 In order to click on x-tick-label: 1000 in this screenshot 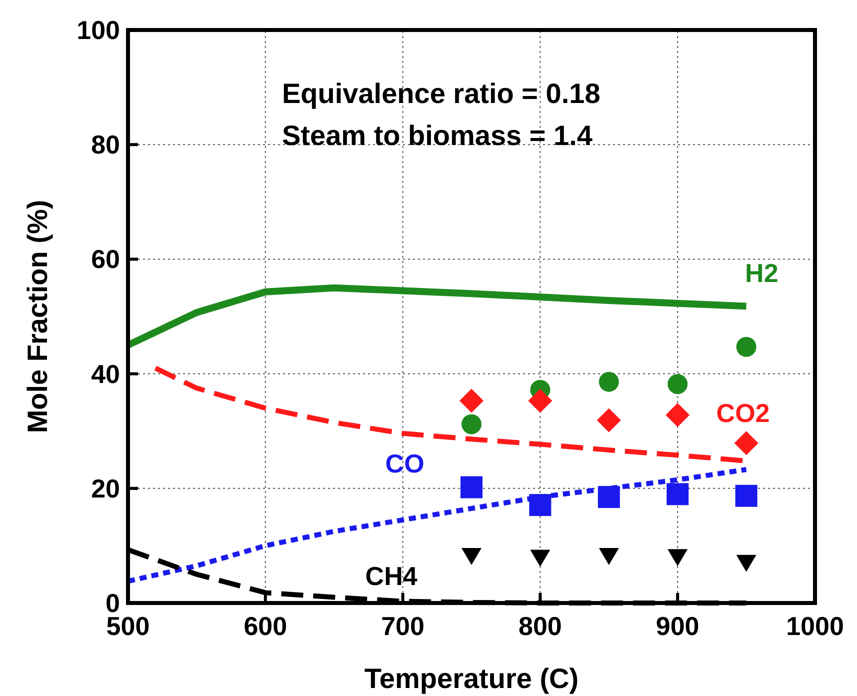, I will do `click(815, 626)`.